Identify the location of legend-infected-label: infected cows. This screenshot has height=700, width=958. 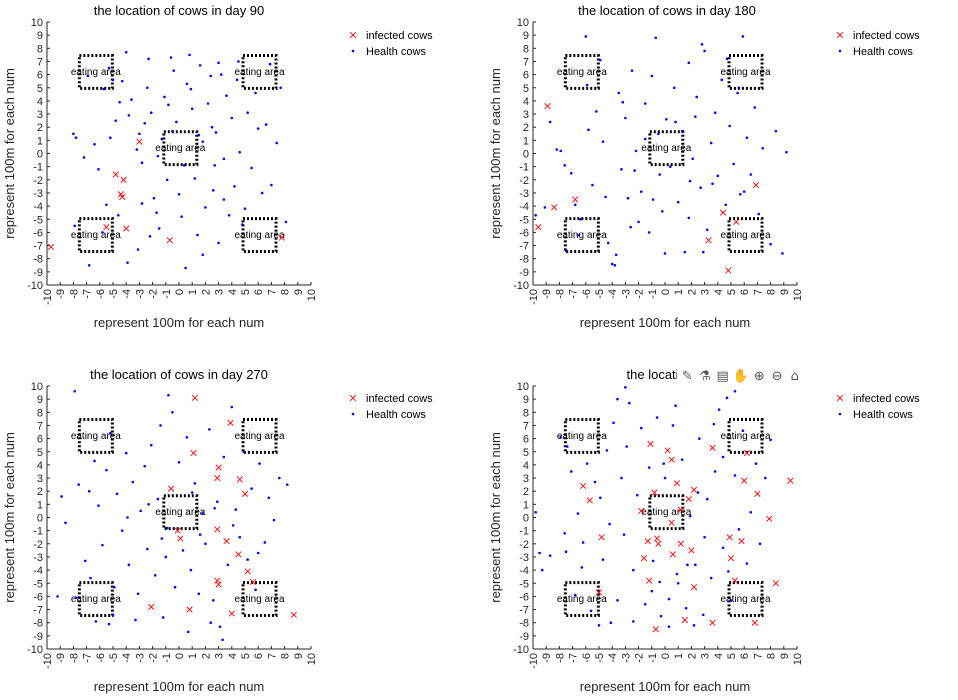
(399, 399).